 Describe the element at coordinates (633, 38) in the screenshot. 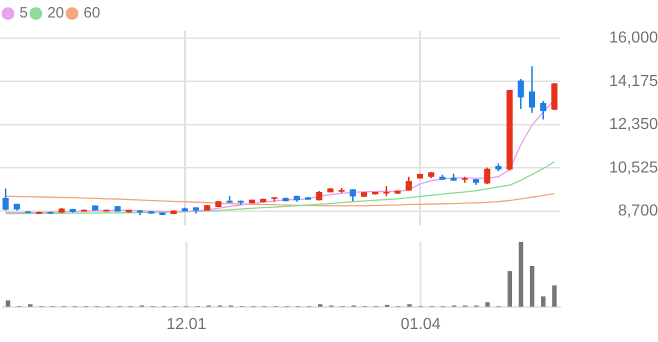

I see `y-tick-label: 16,000` at that location.